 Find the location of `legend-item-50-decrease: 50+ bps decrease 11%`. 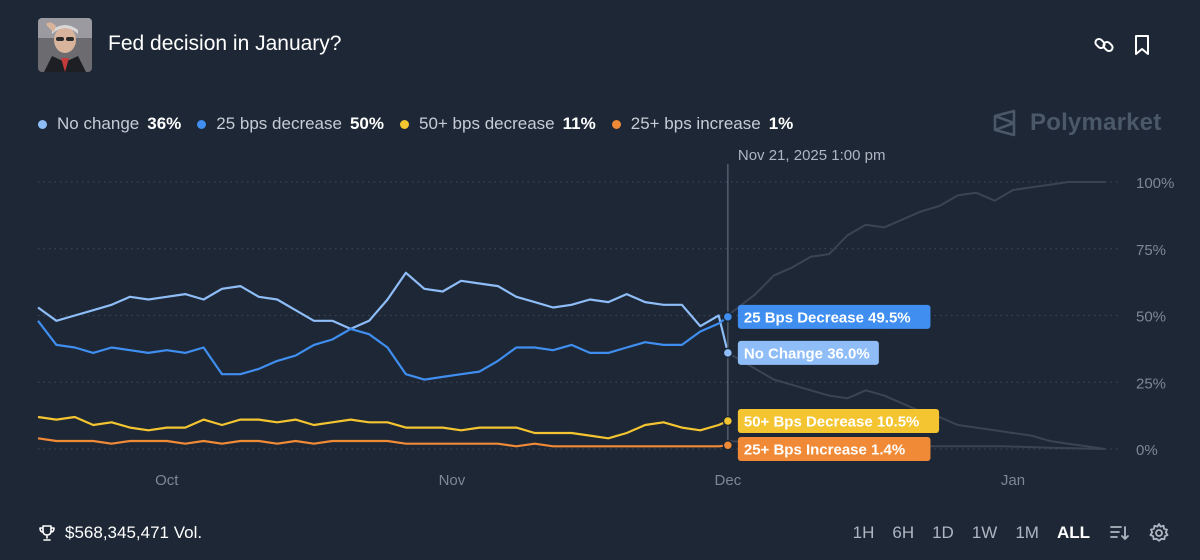

legend-item-50-decrease: 50+ bps decrease 11% is located at coordinates (498, 124).